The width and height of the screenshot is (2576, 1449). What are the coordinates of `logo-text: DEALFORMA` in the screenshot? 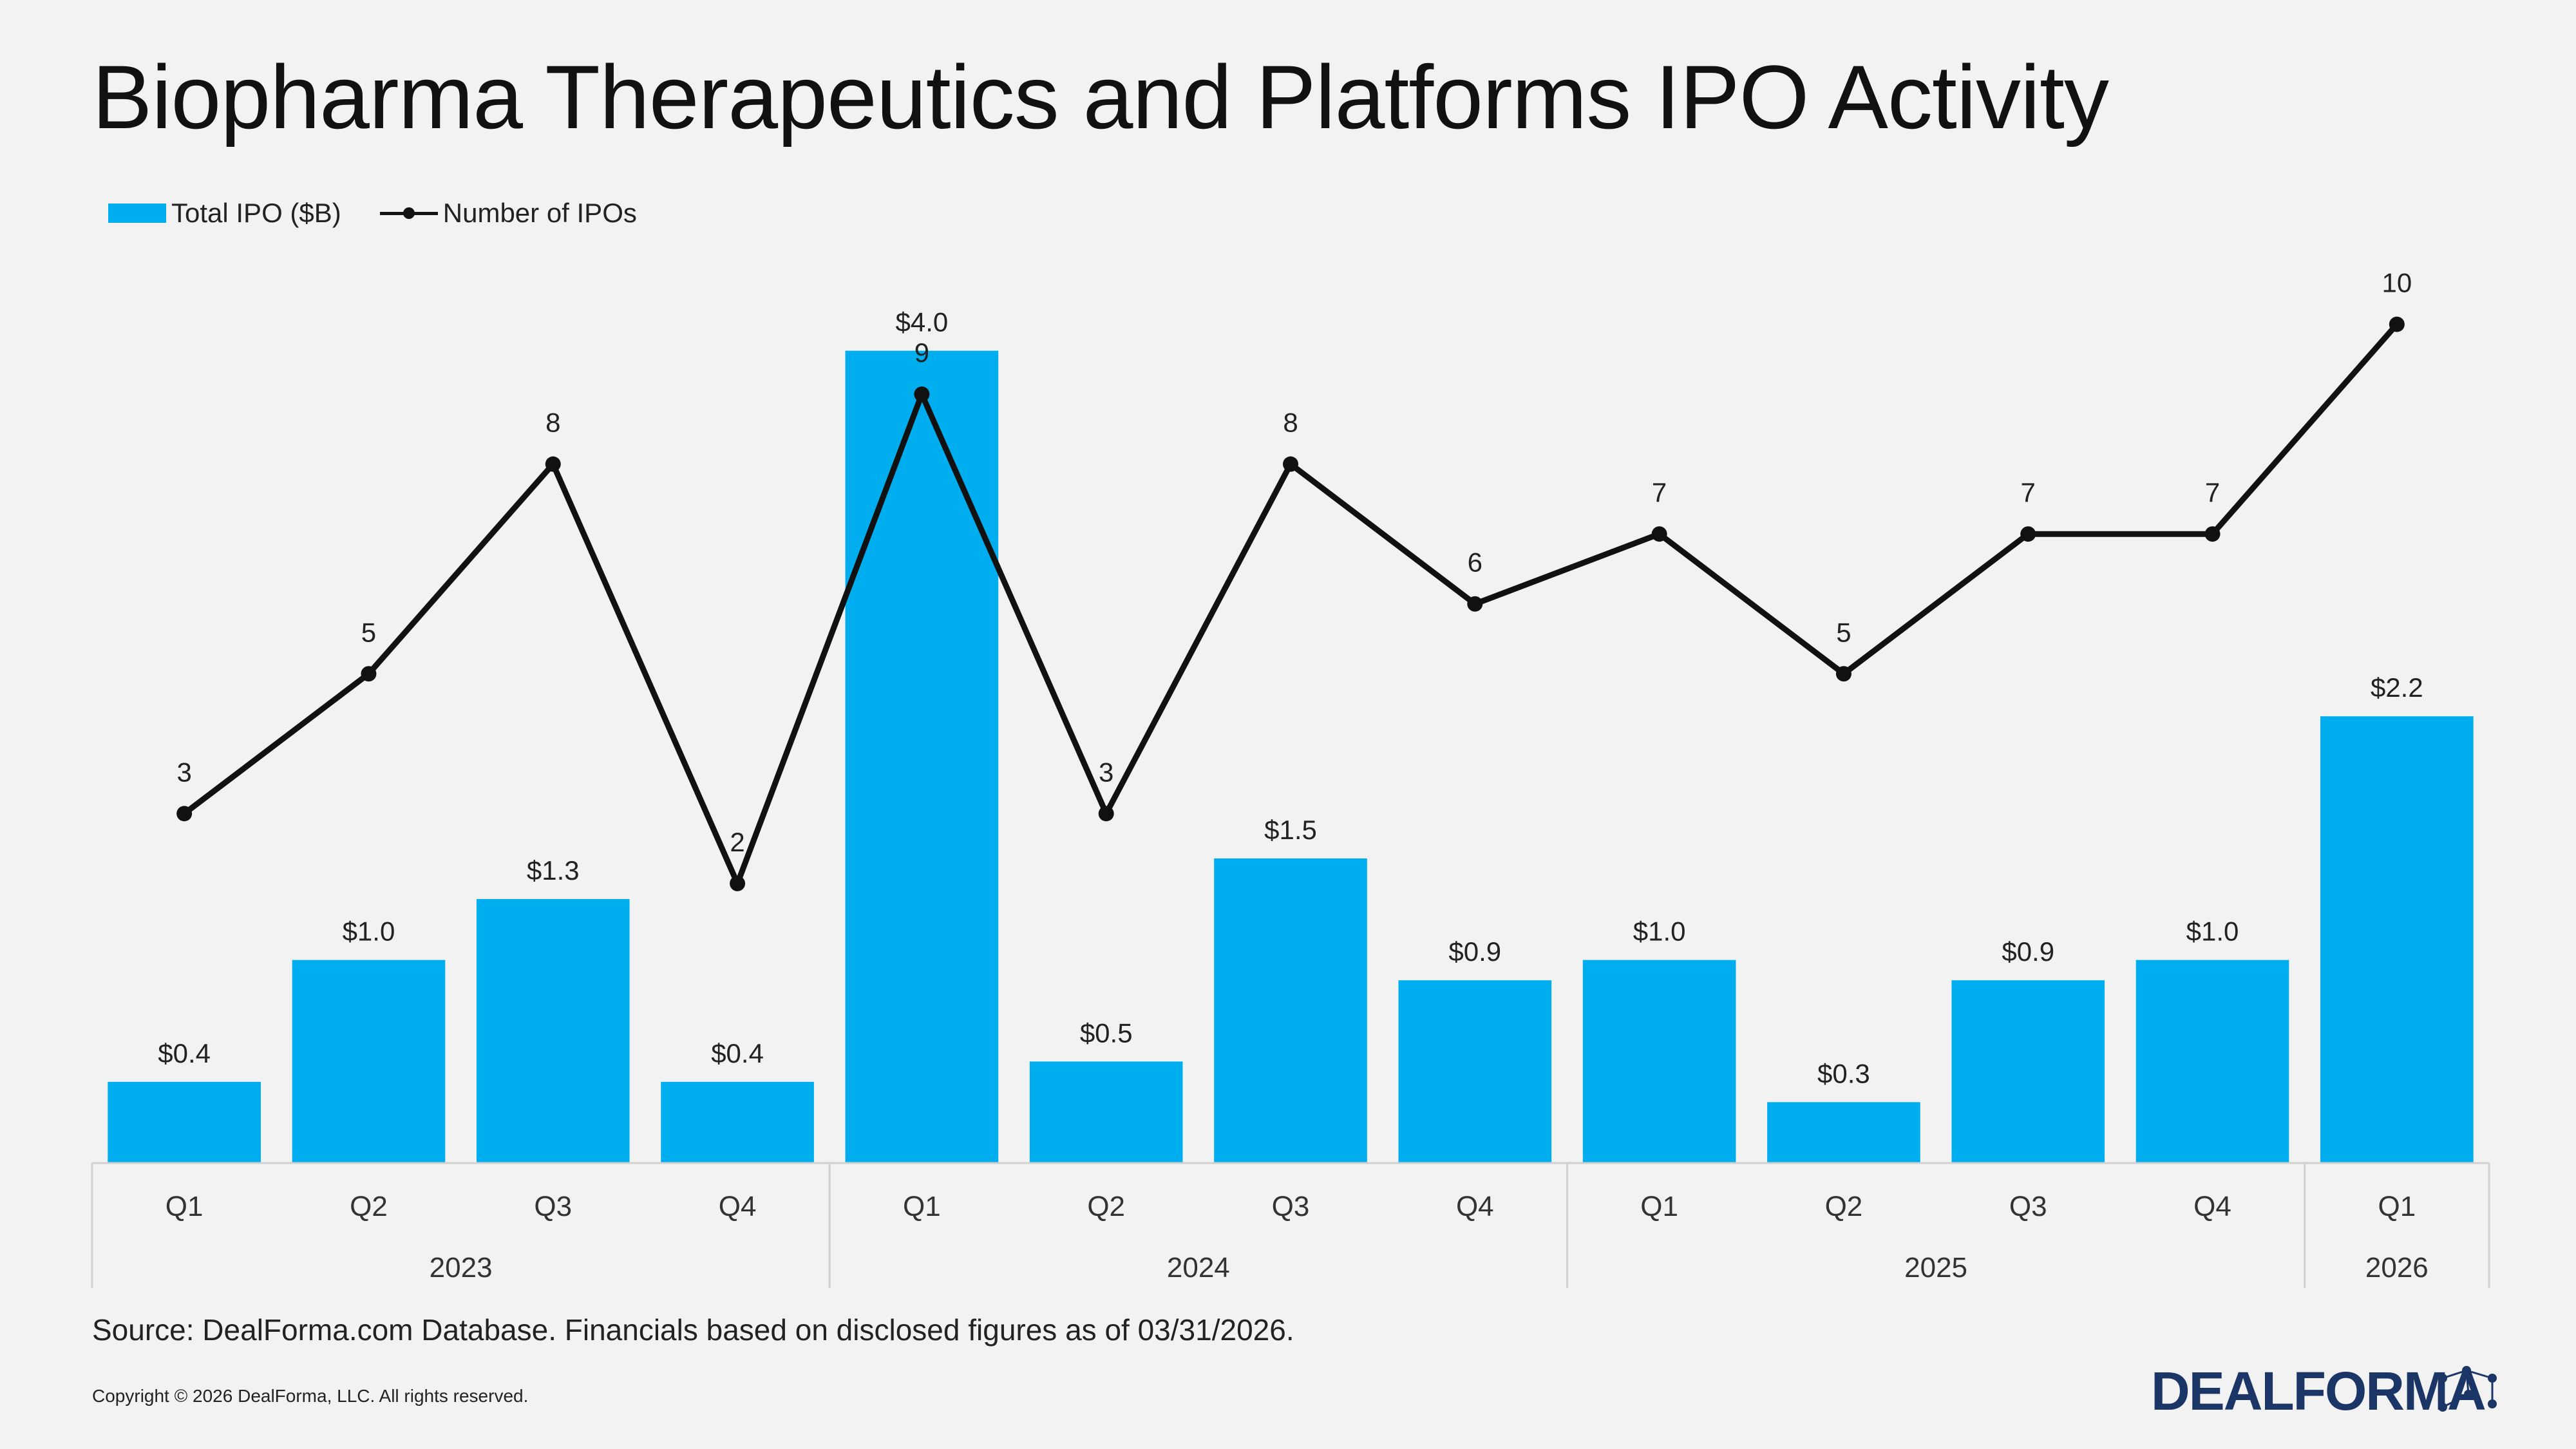 It's located at (2318, 1391).